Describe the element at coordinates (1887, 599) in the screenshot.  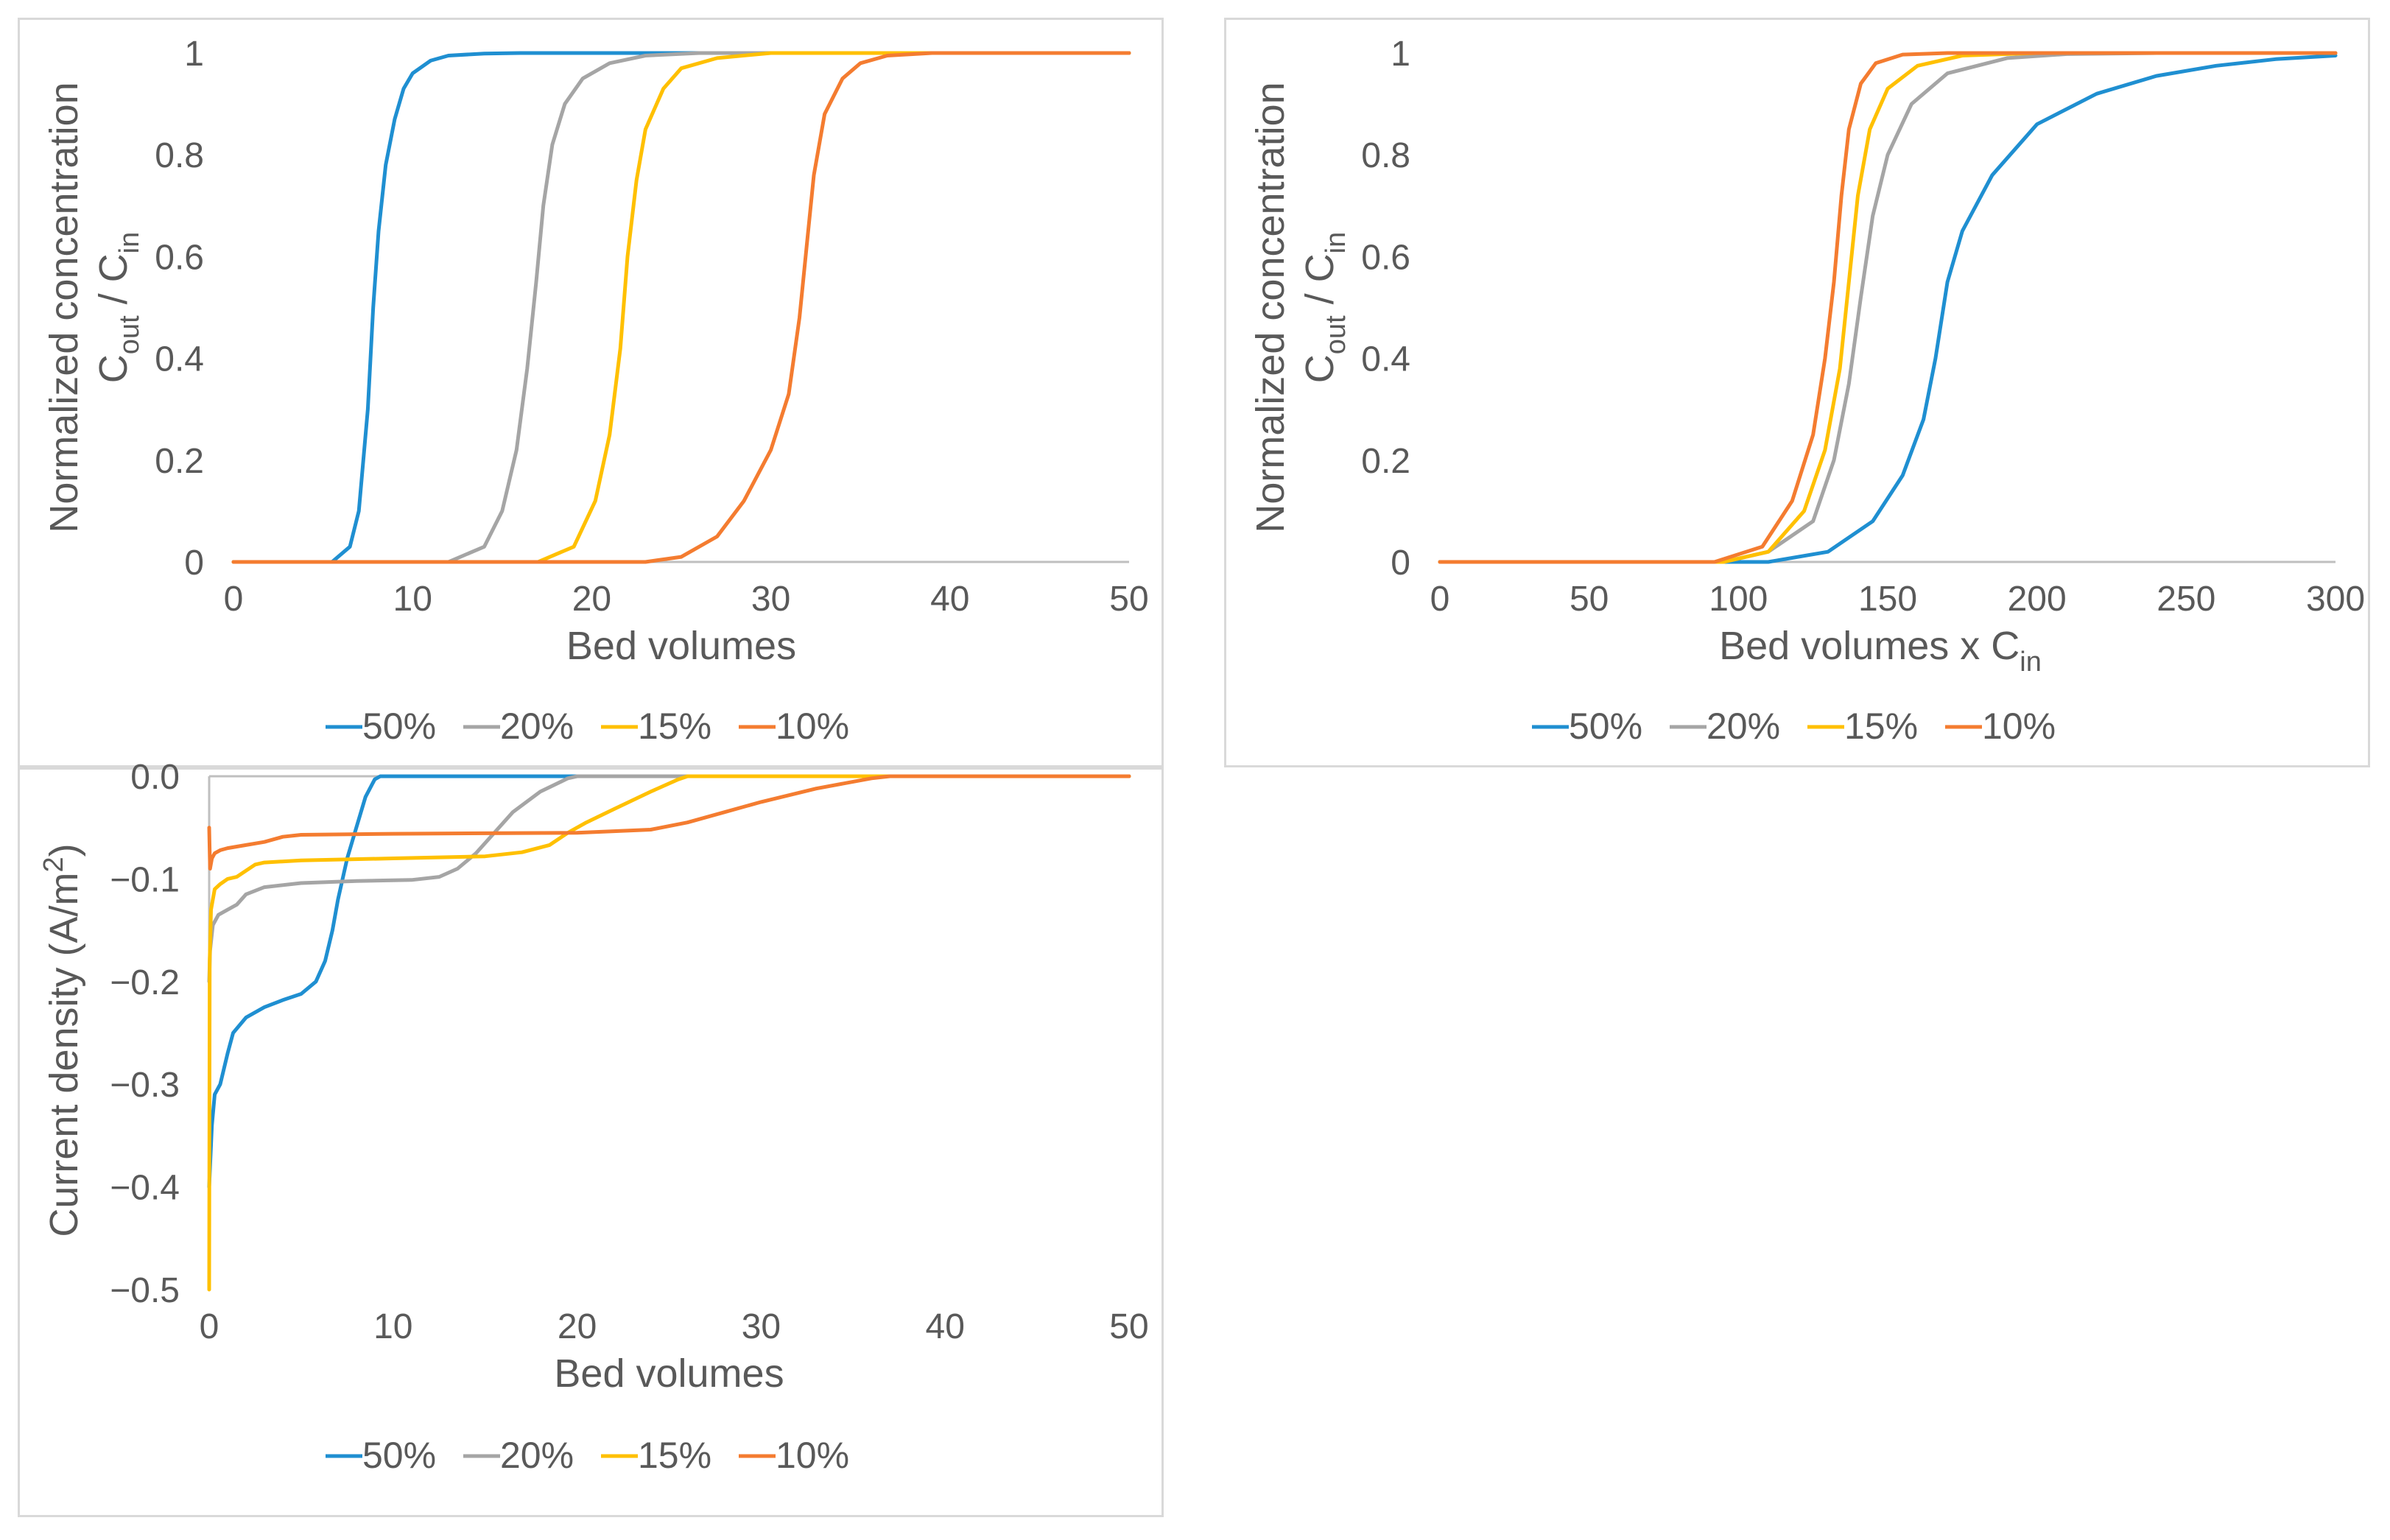
I see `x-tick-label: 150` at that location.